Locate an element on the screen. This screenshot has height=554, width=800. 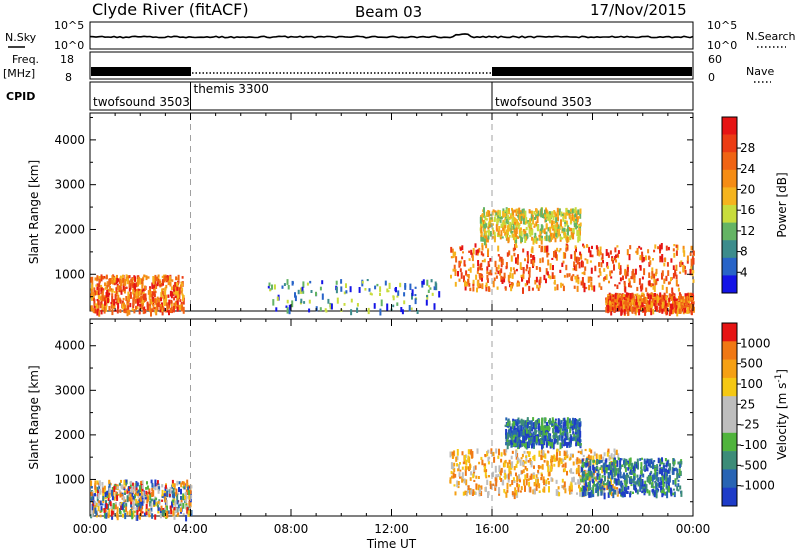
colorbar-tick-label: 25 is located at coordinates (747, 404).